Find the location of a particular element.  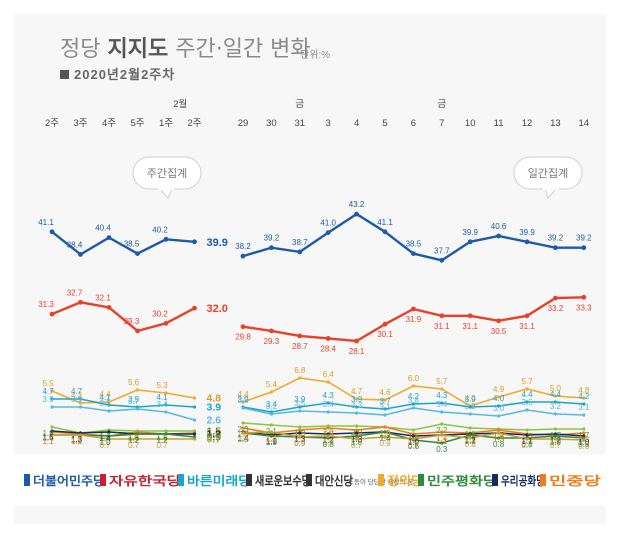

label-daily-0-0: 38.2 is located at coordinates (243, 246).